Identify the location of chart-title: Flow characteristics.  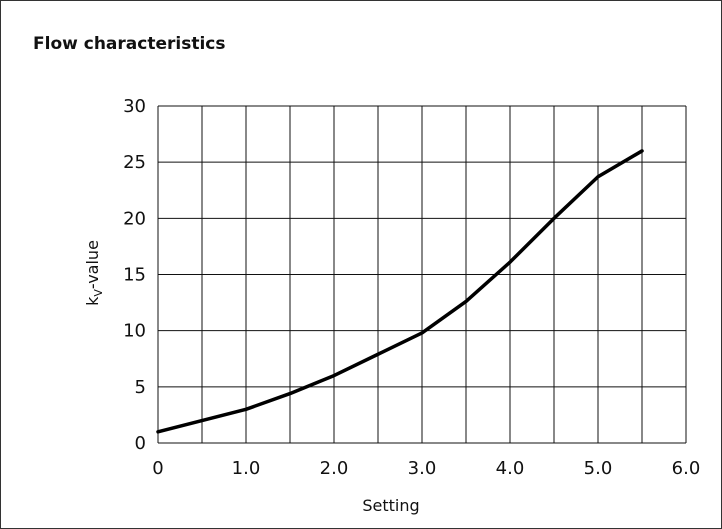
(129, 44).